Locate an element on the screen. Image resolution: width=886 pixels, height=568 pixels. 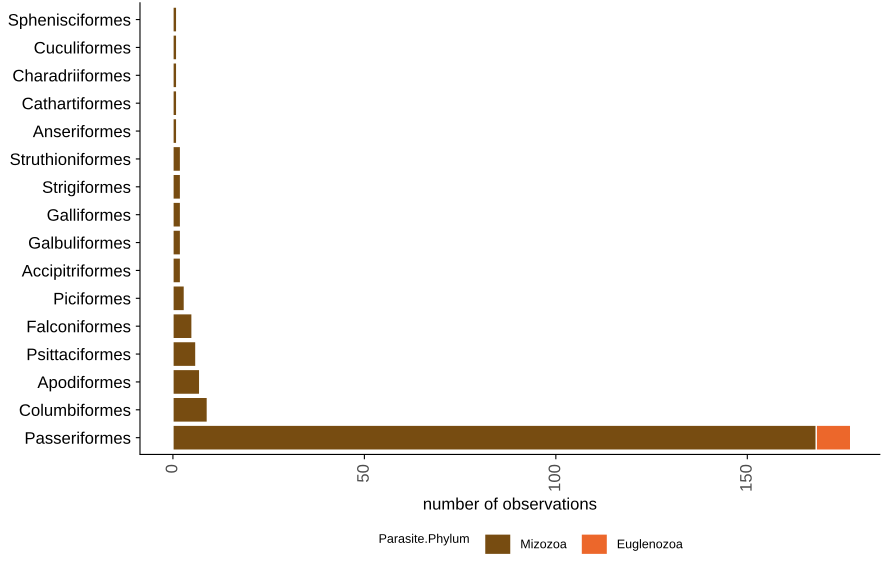
y-tick-label: Accipitriformes is located at coordinates (76, 272).